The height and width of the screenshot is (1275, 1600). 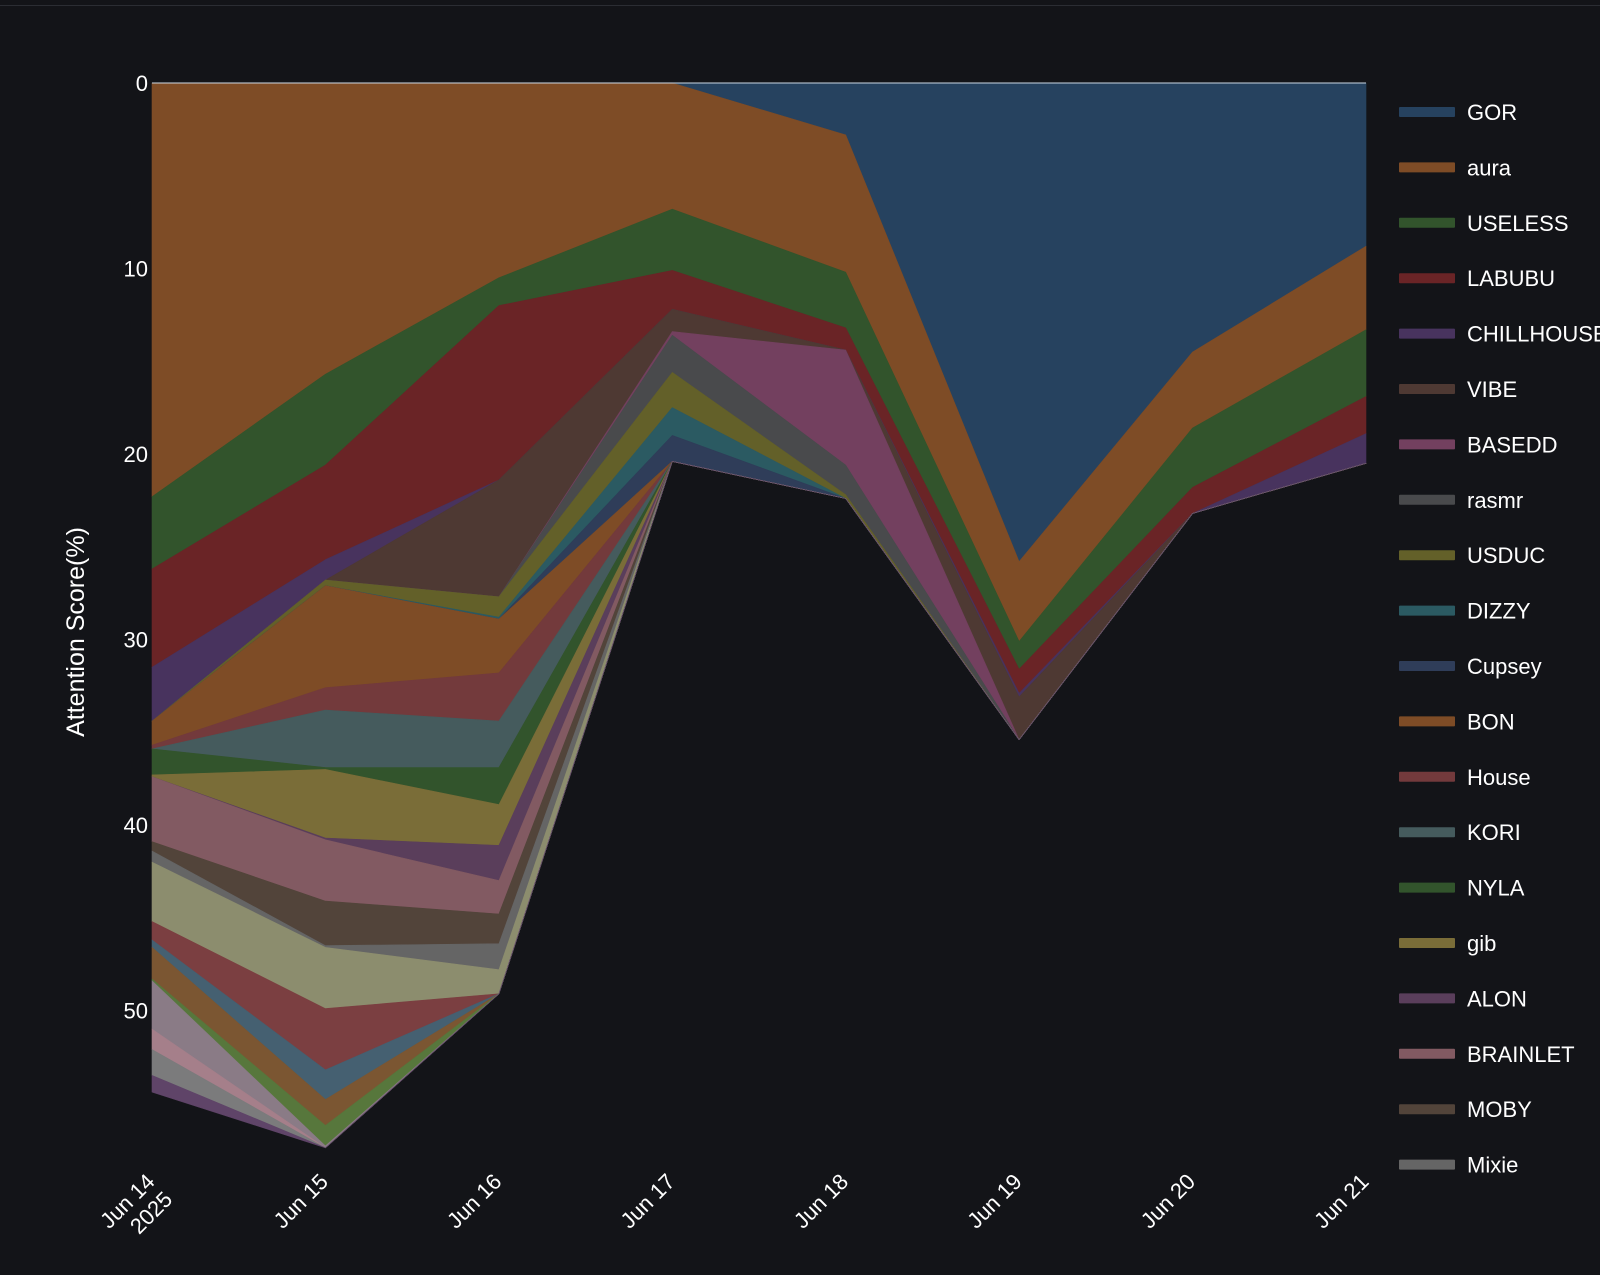 I want to click on legend-item-house: House, so click(x=1465, y=777).